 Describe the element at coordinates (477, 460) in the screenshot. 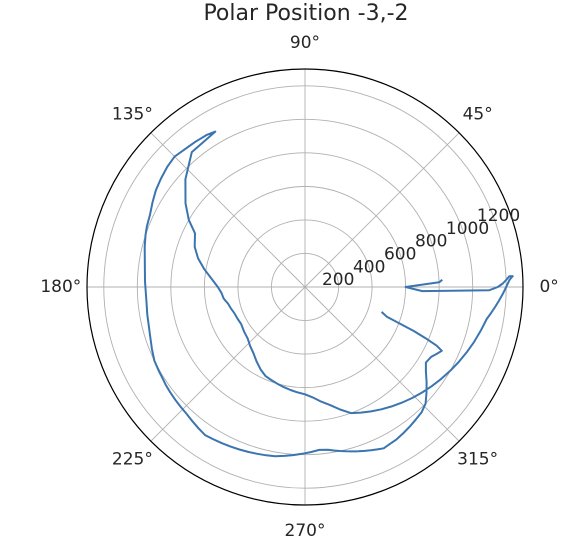

I see `angular-tick-label: 315°` at that location.